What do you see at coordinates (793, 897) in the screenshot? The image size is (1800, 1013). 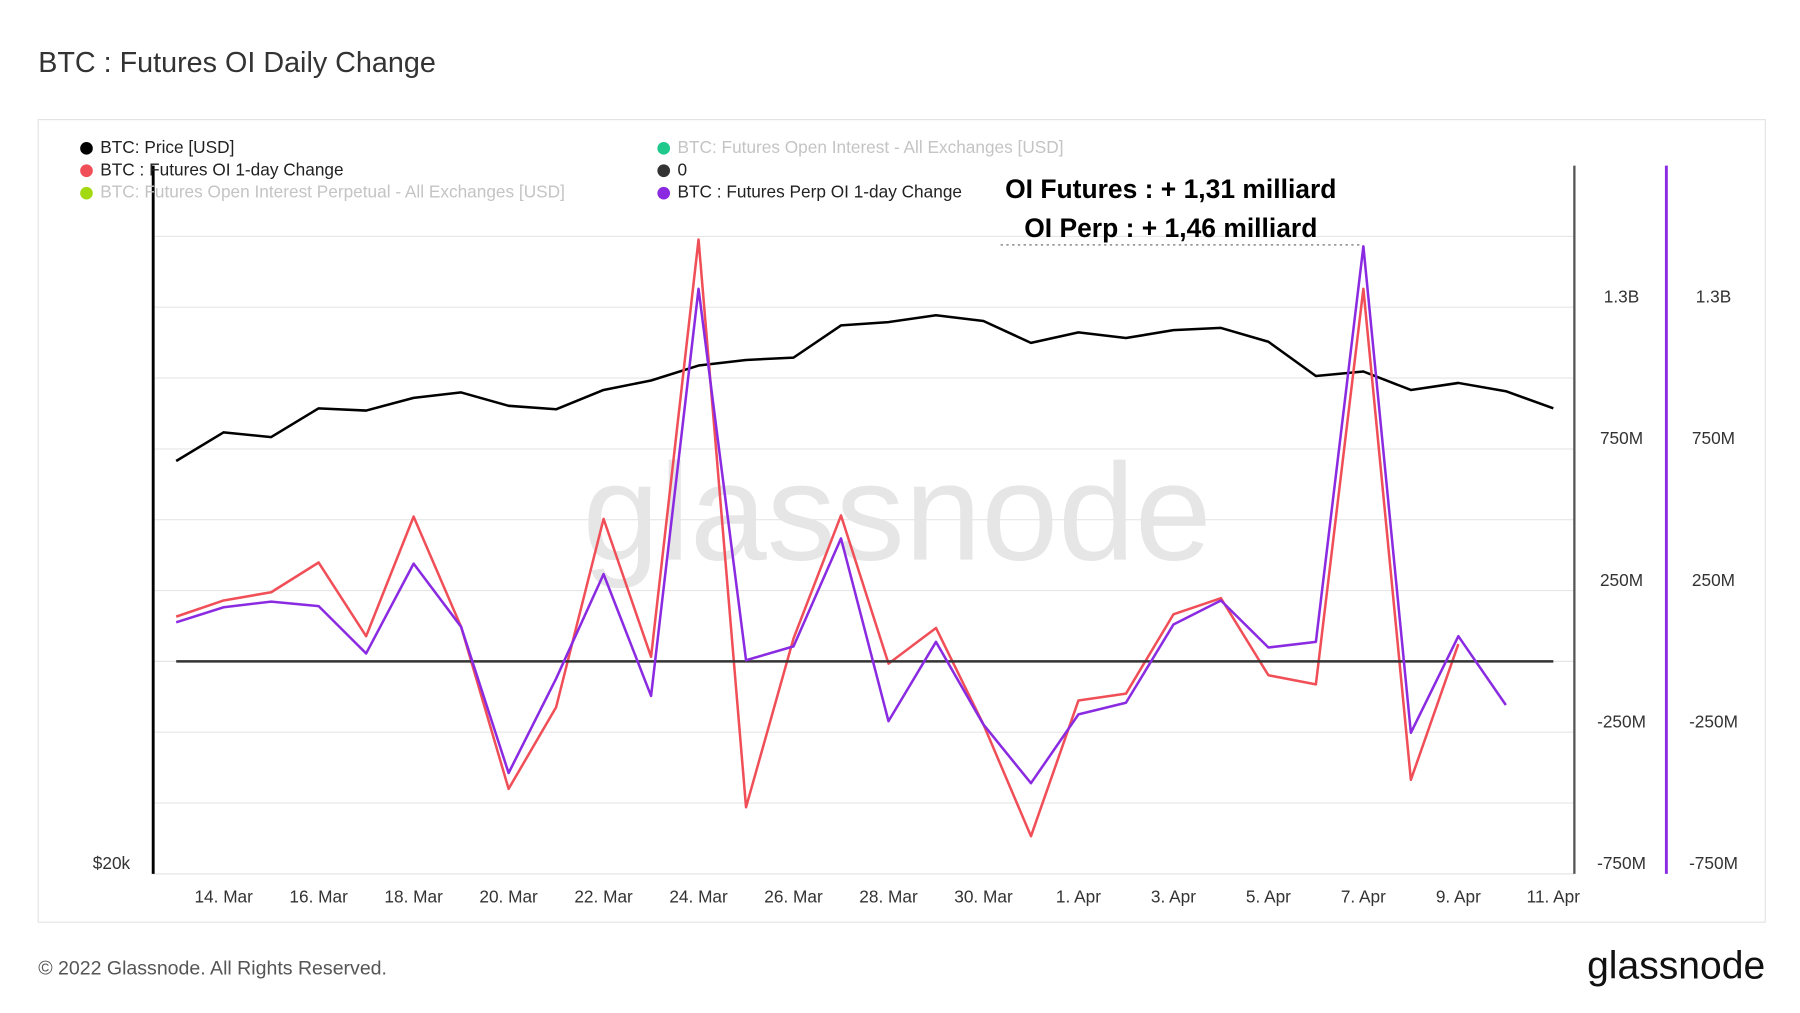 I see `x-tick-label: 26. Mar` at bounding box center [793, 897].